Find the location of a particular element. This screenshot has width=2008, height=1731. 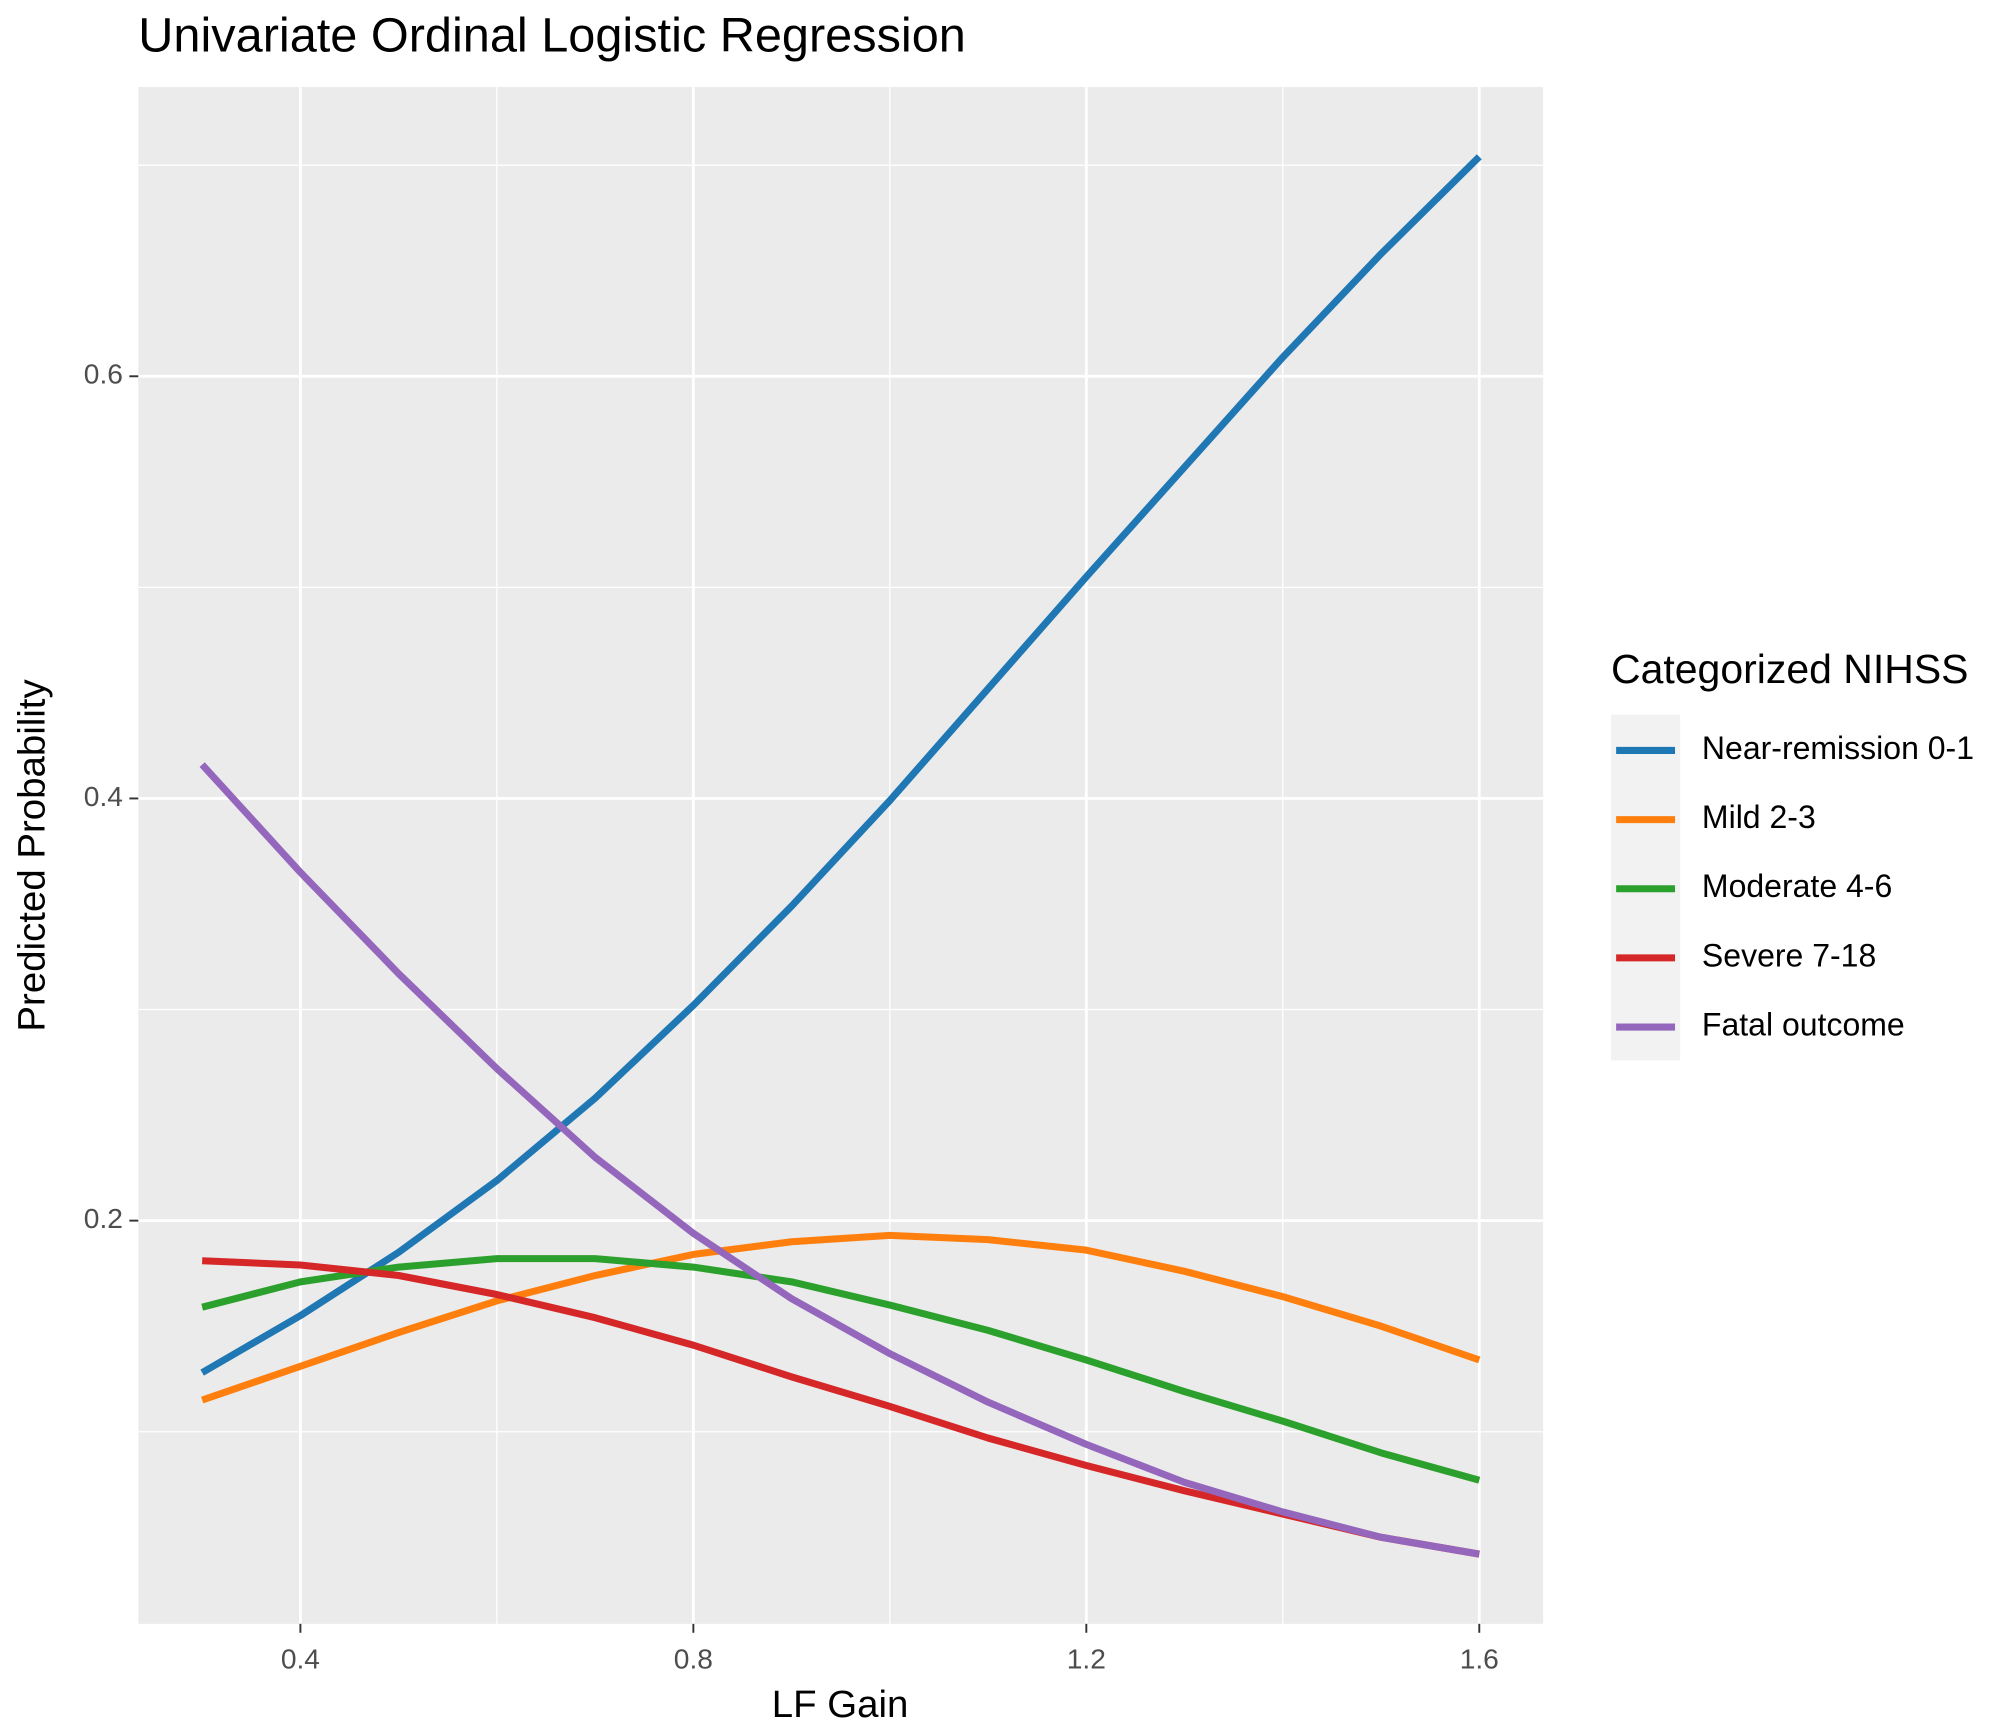

legend-label: Moderate 4-6 is located at coordinates (1797, 886).